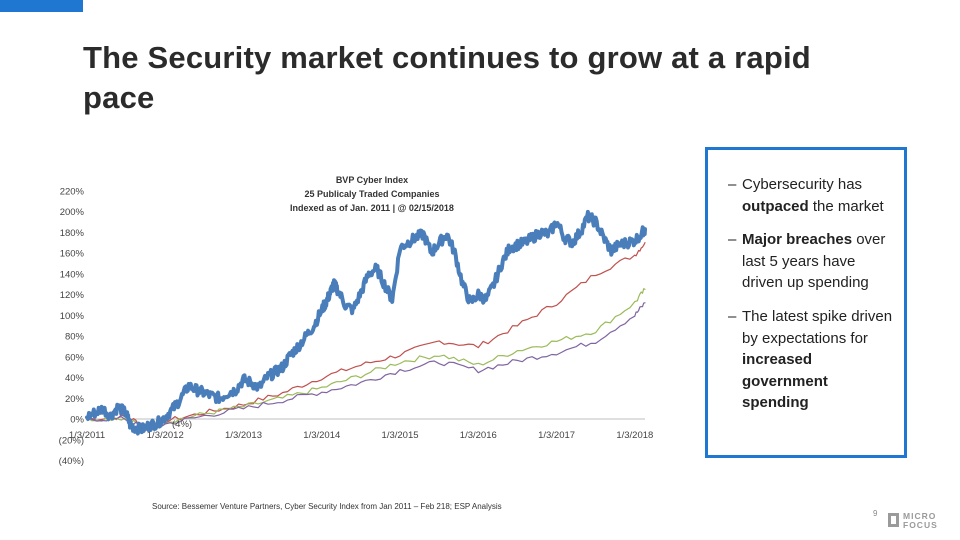  Describe the element at coordinates (75, 378) in the screenshot. I see `y-tick-label: 40%` at that location.